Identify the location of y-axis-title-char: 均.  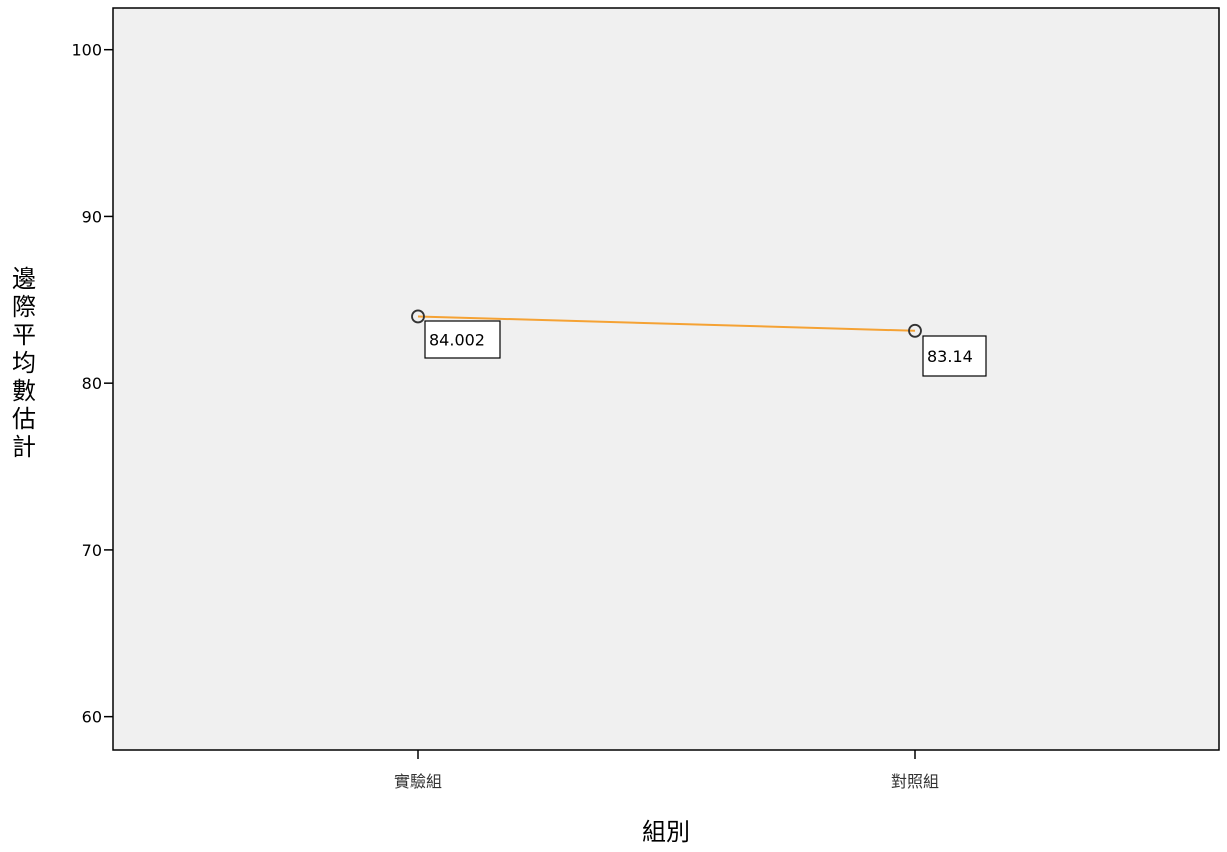
(24, 363).